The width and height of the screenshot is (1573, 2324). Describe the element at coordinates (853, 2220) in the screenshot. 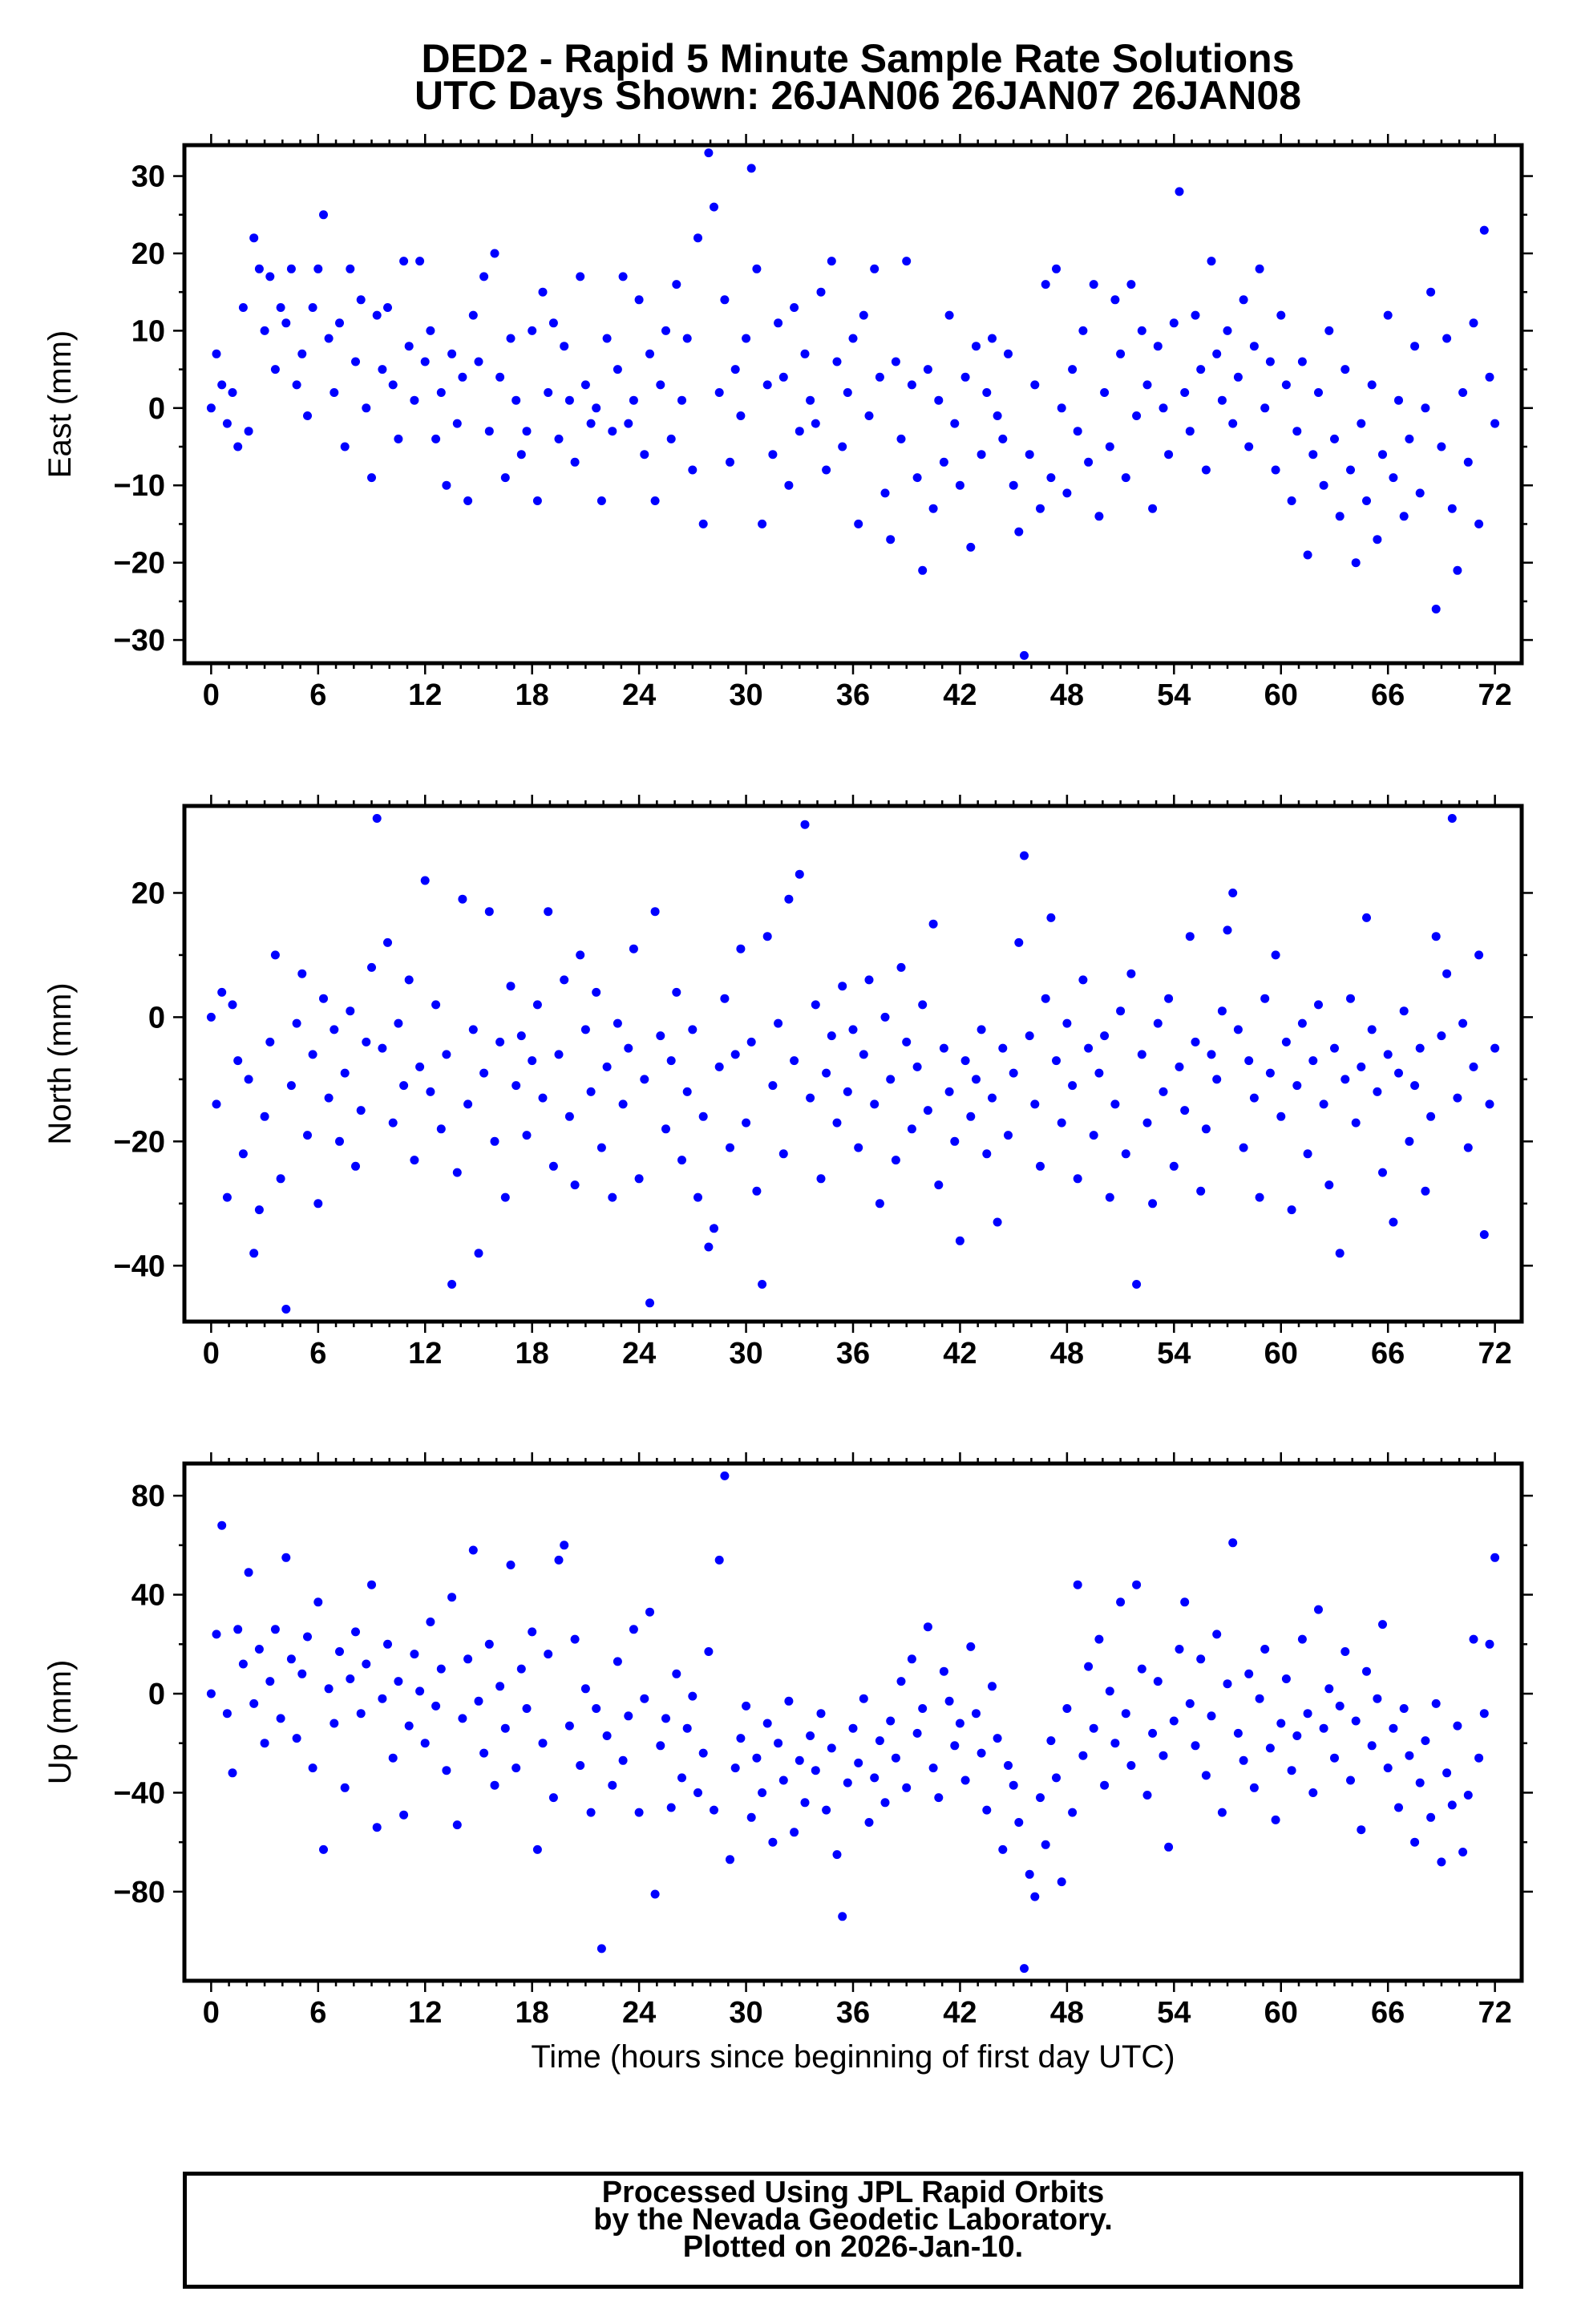

I see `footer-line-2: by the Nevada Geodetic Laboratory.` at that location.